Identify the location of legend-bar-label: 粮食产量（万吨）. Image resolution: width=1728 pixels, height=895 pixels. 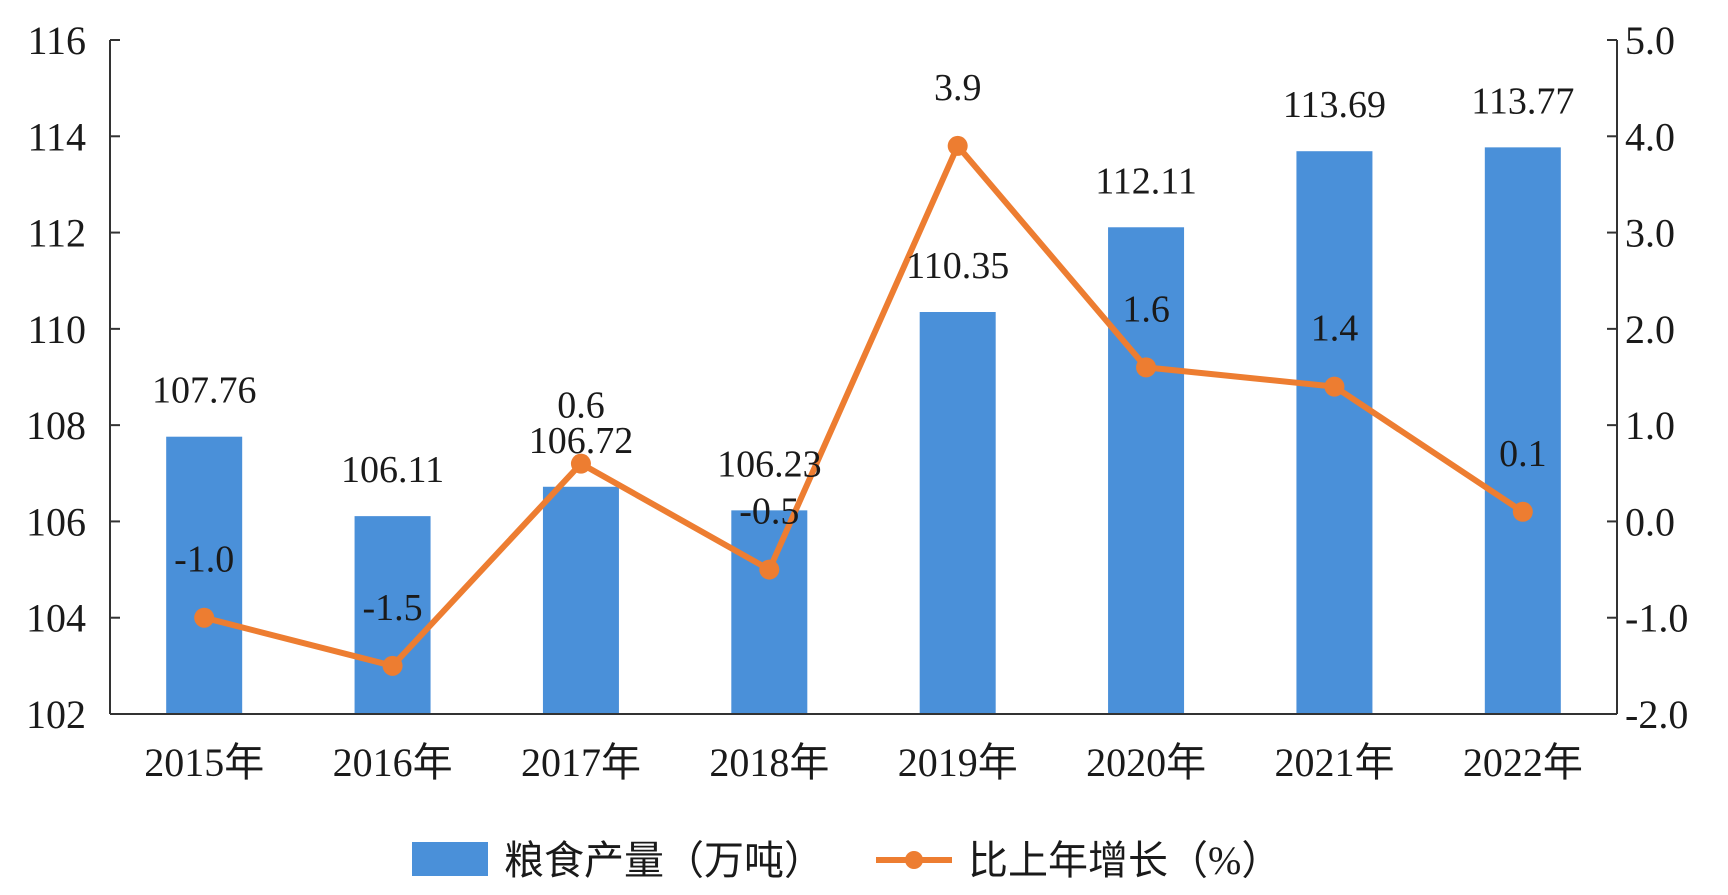
(664, 860).